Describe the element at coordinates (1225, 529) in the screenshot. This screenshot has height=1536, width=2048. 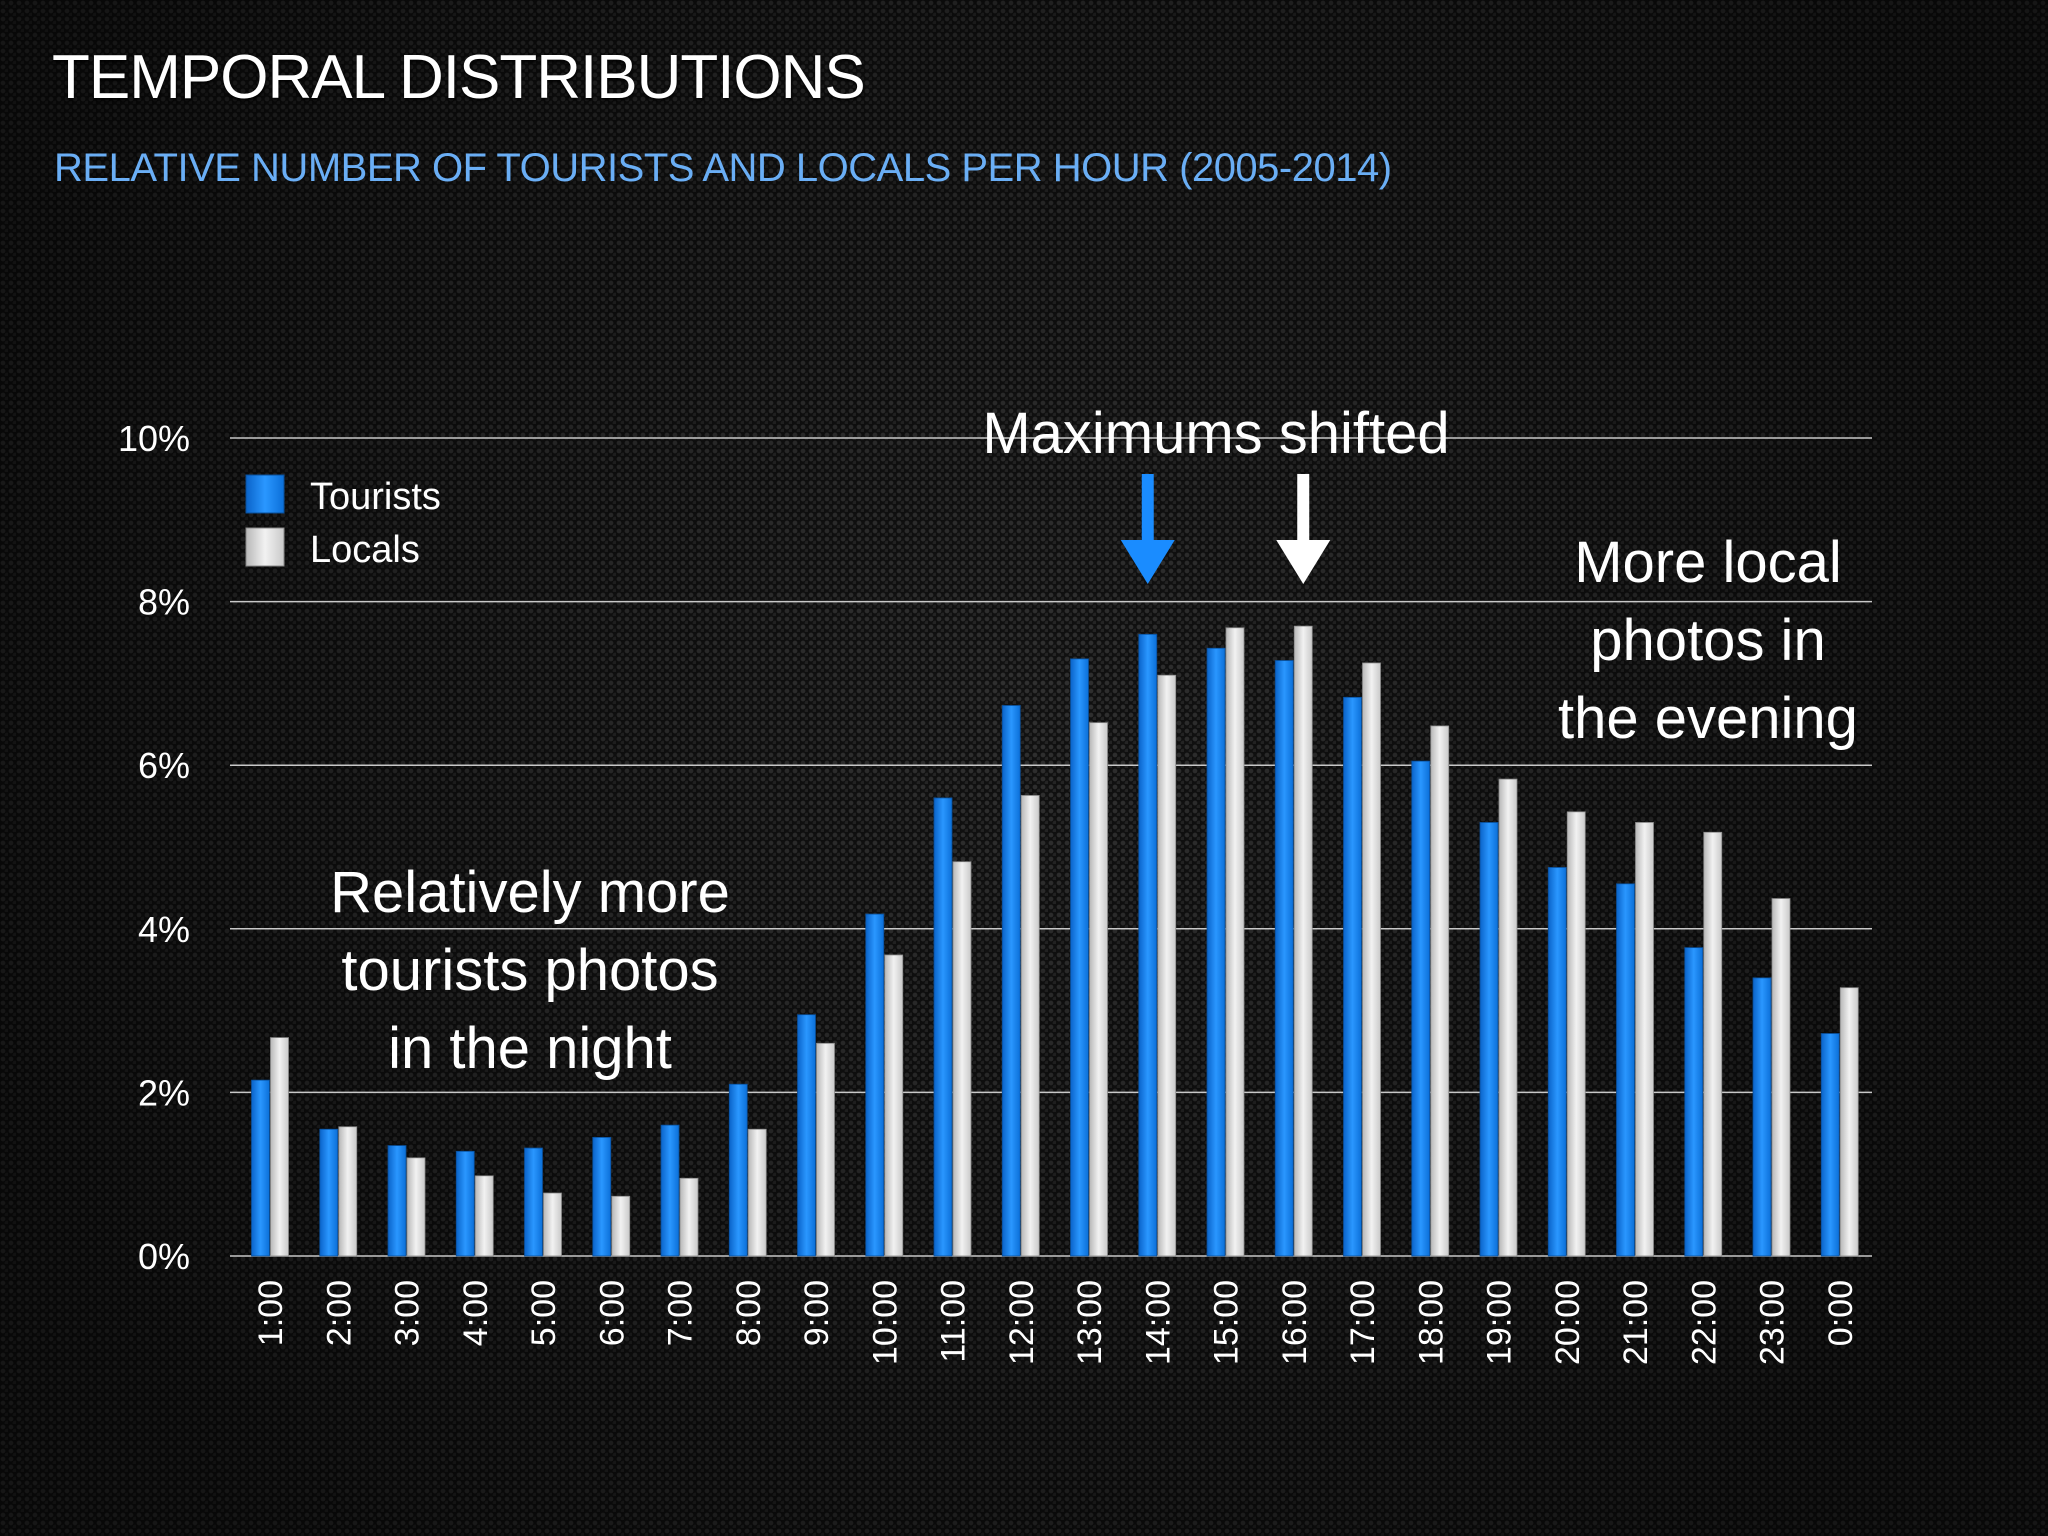
I see `arrows` at that location.